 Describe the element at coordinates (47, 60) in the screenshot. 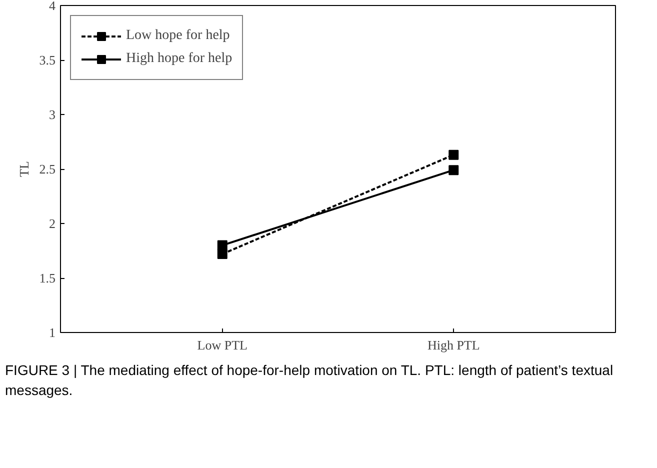

I see `y-tick-label: 3.5` at that location.